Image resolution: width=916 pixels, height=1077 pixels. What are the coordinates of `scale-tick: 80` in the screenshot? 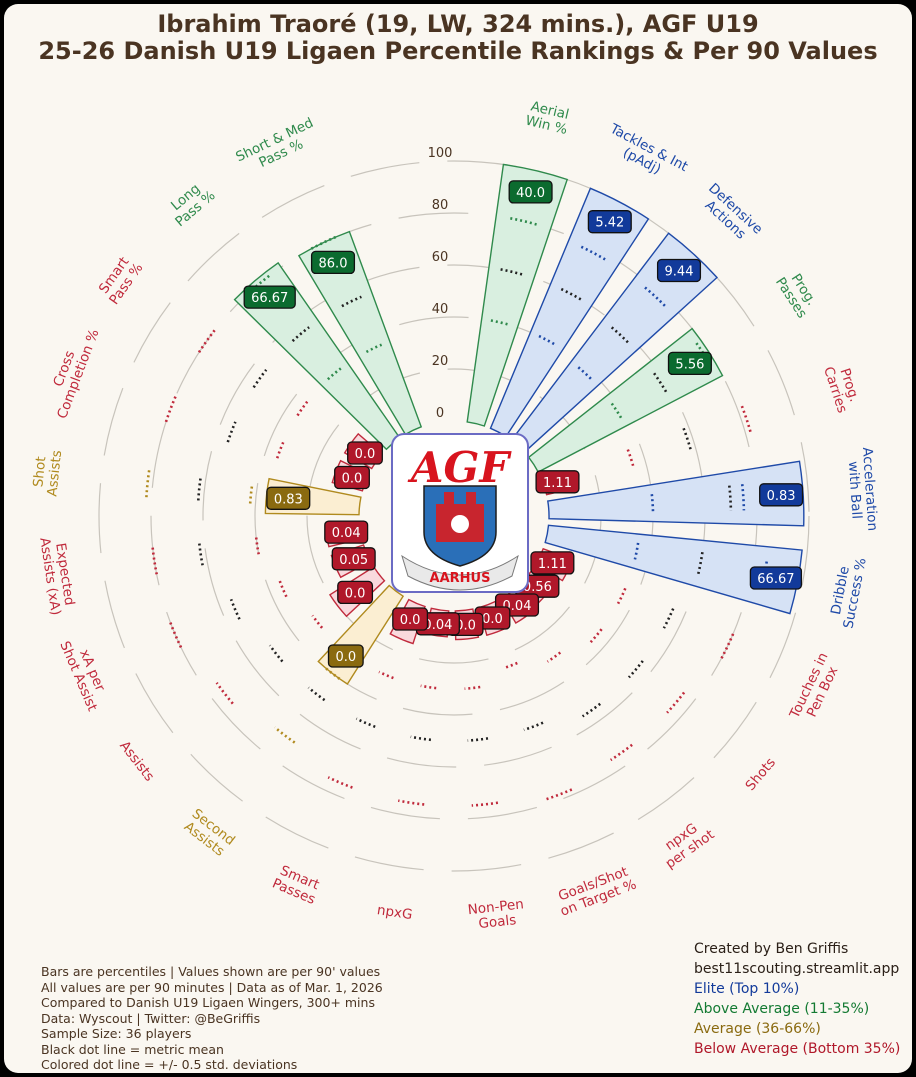 It's located at (440, 205).